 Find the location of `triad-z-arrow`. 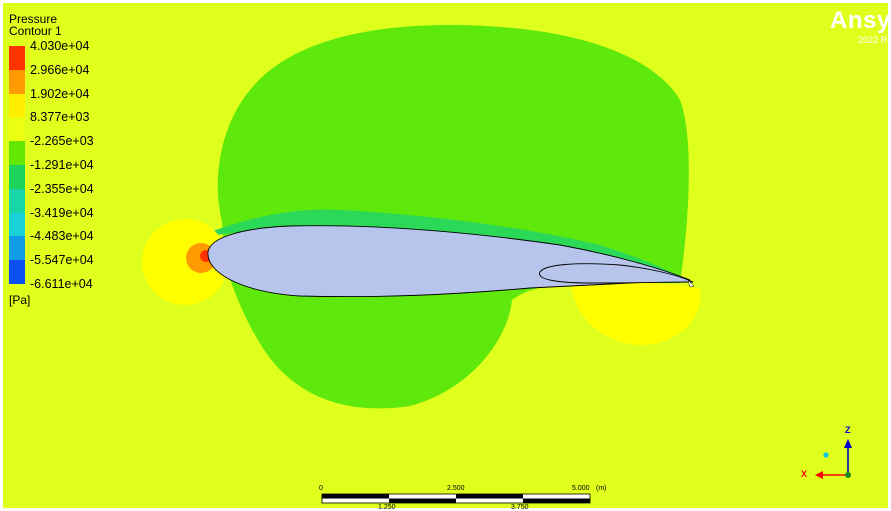

triad-z-arrow is located at coordinates (848, 443).